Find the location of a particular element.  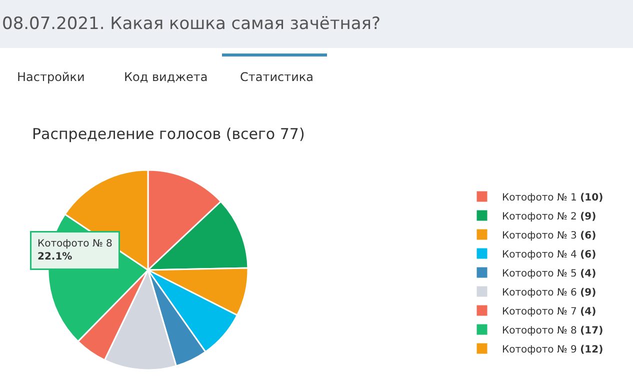

data-label: (12) is located at coordinates (592, 350).